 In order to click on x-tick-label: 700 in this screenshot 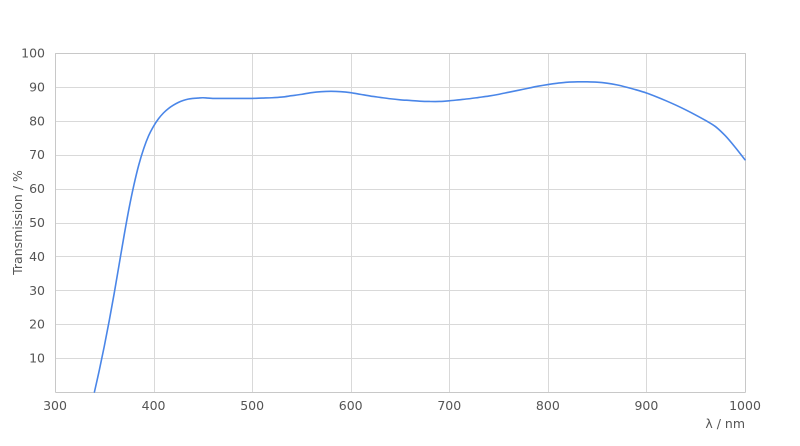, I will do `click(449, 405)`.